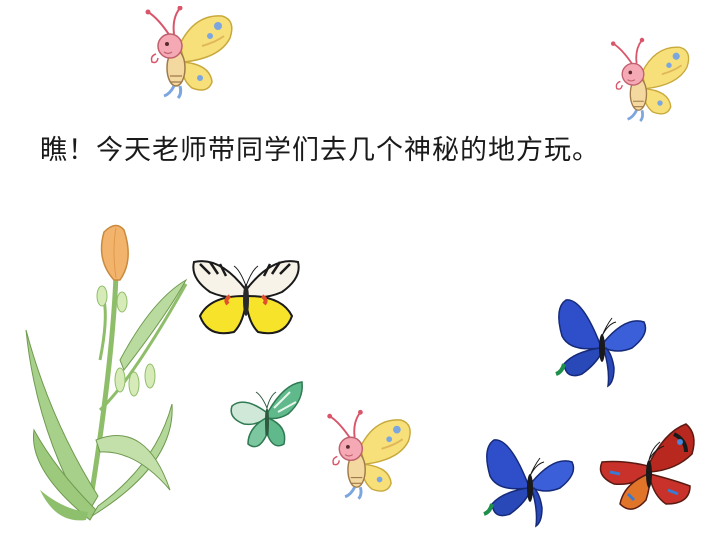 The height and width of the screenshot is (540, 720). What do you see at coordinates (266, 414) in the screenshot?
I see `green-butterfly-icon` at bounding box center [266, 414].